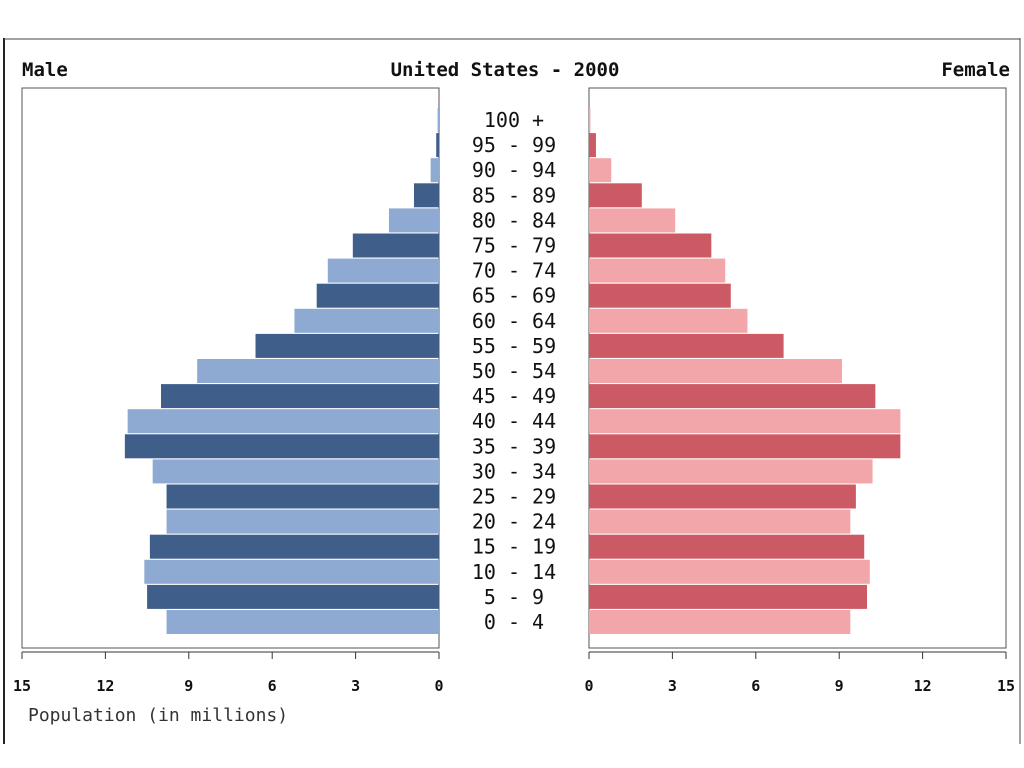 The image size is (1024, 768). What do you see at coordinates (22, 686) in the screenshot?
I see `male-tick-label: 15` at bounding box center [22, 686].